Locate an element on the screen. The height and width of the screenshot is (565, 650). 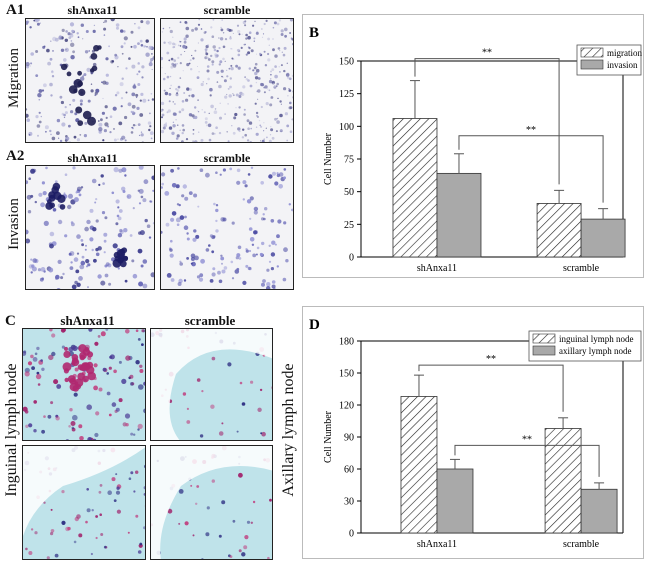
a2-row-label: Invasion is located at coordinates (14, 224).